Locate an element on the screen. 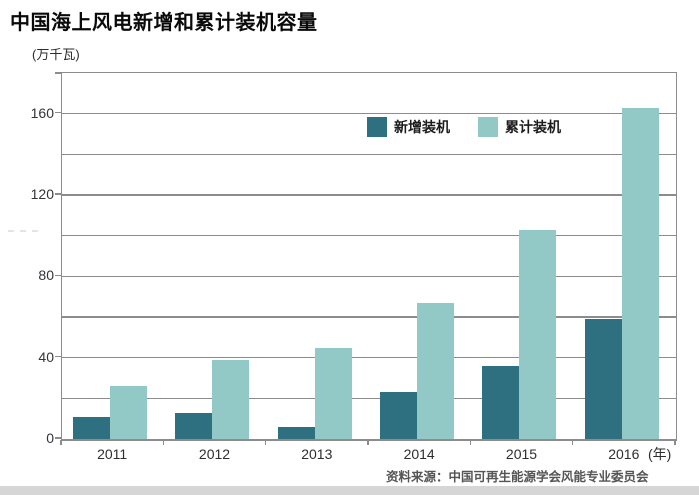 This screenshot has height=495, width=699. x-axis-tick-label: 2013 is located at coordinates (317, 454).